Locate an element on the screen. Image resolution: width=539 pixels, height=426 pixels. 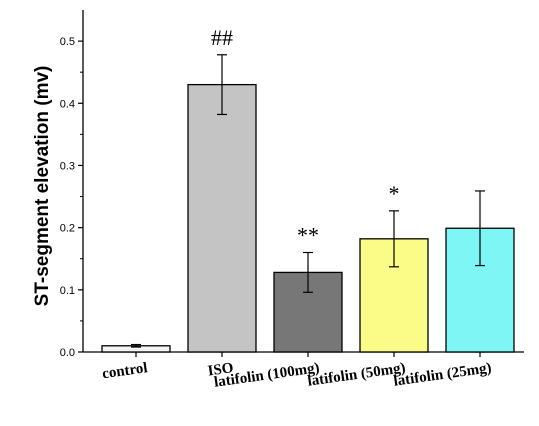
x-category-label: latifolin (25mg) is located at coordinates (443, 375).